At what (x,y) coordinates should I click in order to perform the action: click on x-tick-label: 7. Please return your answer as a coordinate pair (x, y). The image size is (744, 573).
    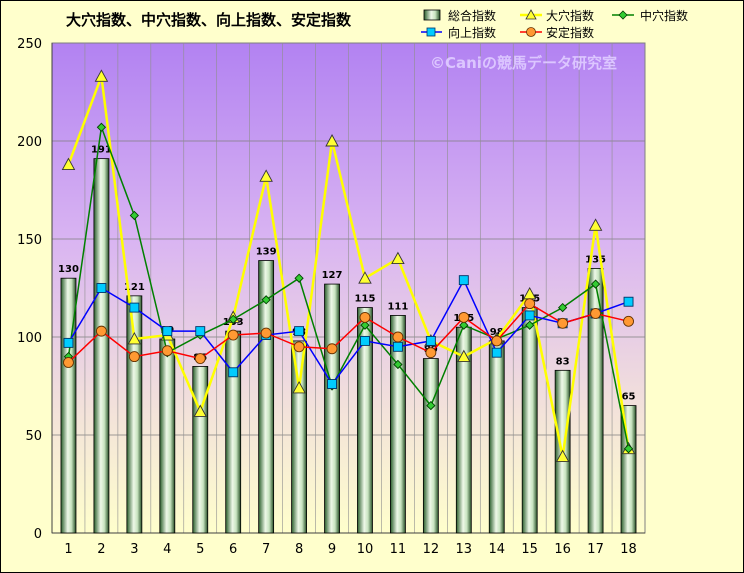
    Looking at the image, I should click on (266, 549).